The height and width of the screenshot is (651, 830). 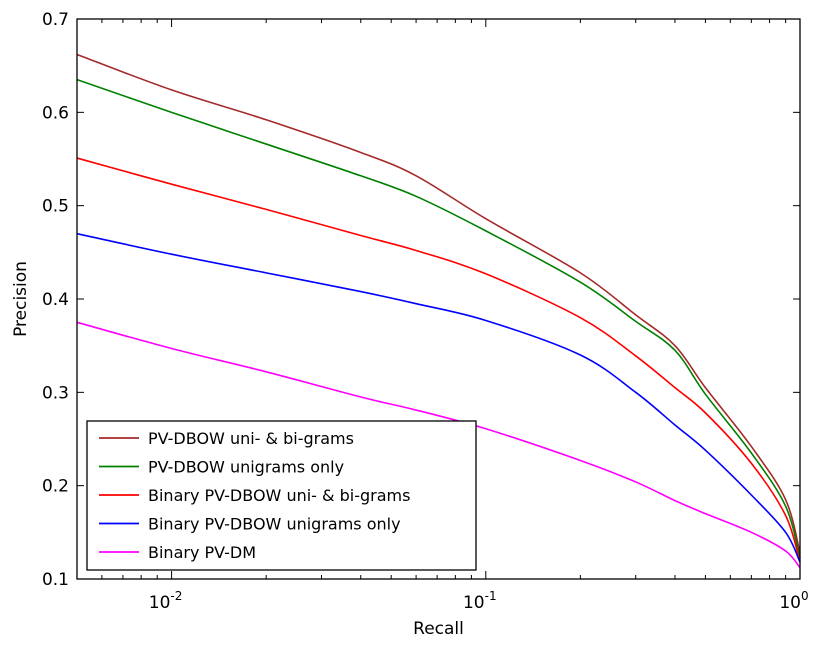 I want to click on x-axis-label: Recall, so click(x=438, y=629).